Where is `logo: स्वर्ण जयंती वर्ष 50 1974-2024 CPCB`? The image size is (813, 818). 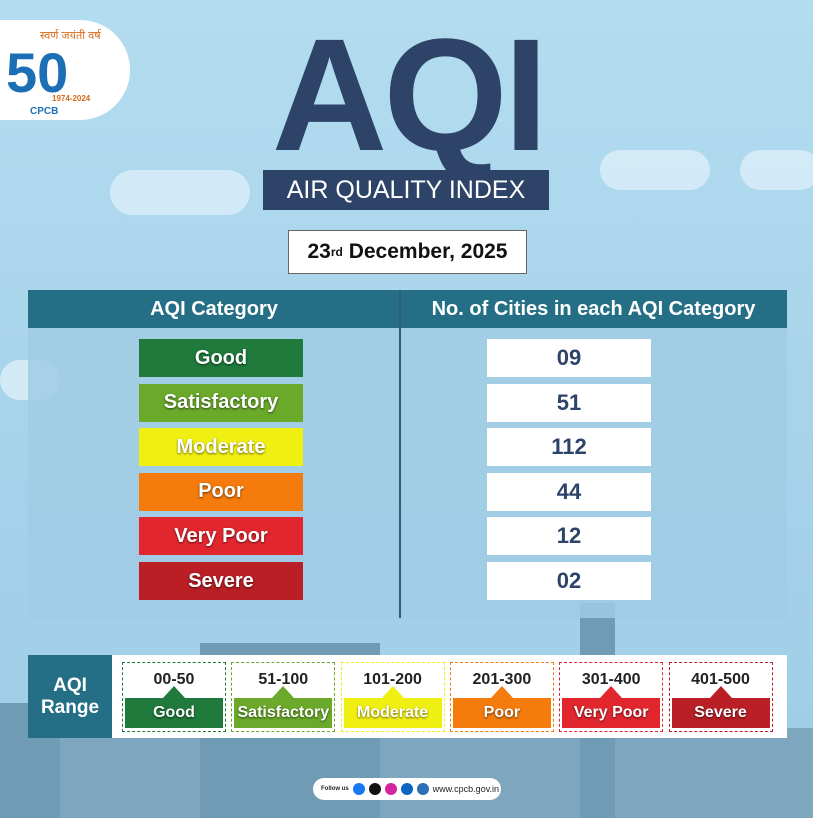 logo: स्वर्ण जयंती वर्ष 50 1974-2024 CPCB is located at coordinates (65, 70).